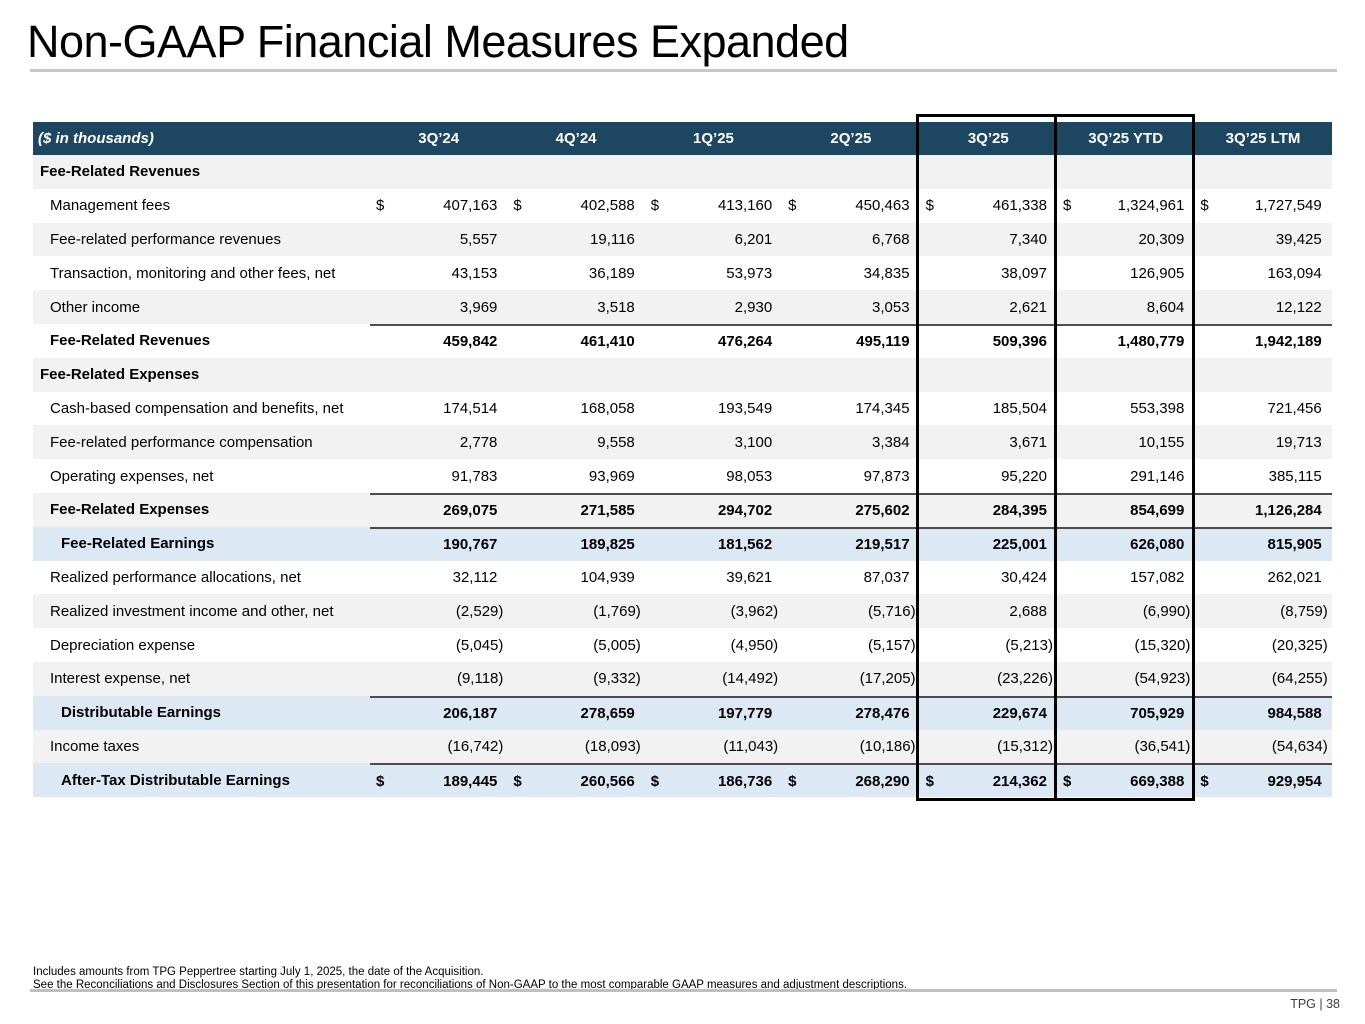  I want to click on cell-value: (54,923), so click(1125, 679).